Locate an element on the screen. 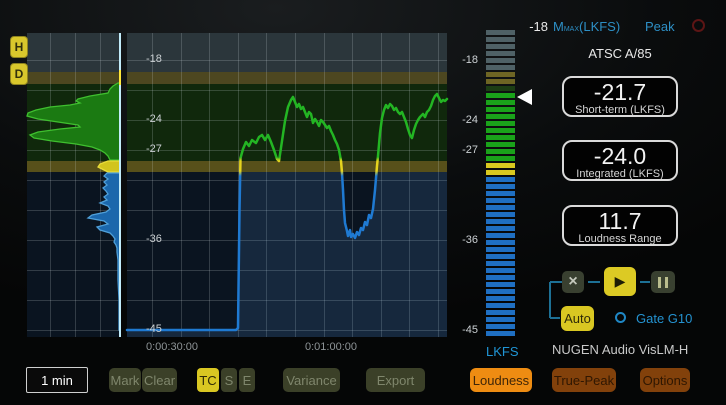 The height and width of the screenshot is (405, 726). pause-icon is located at coordinates (663, 282).